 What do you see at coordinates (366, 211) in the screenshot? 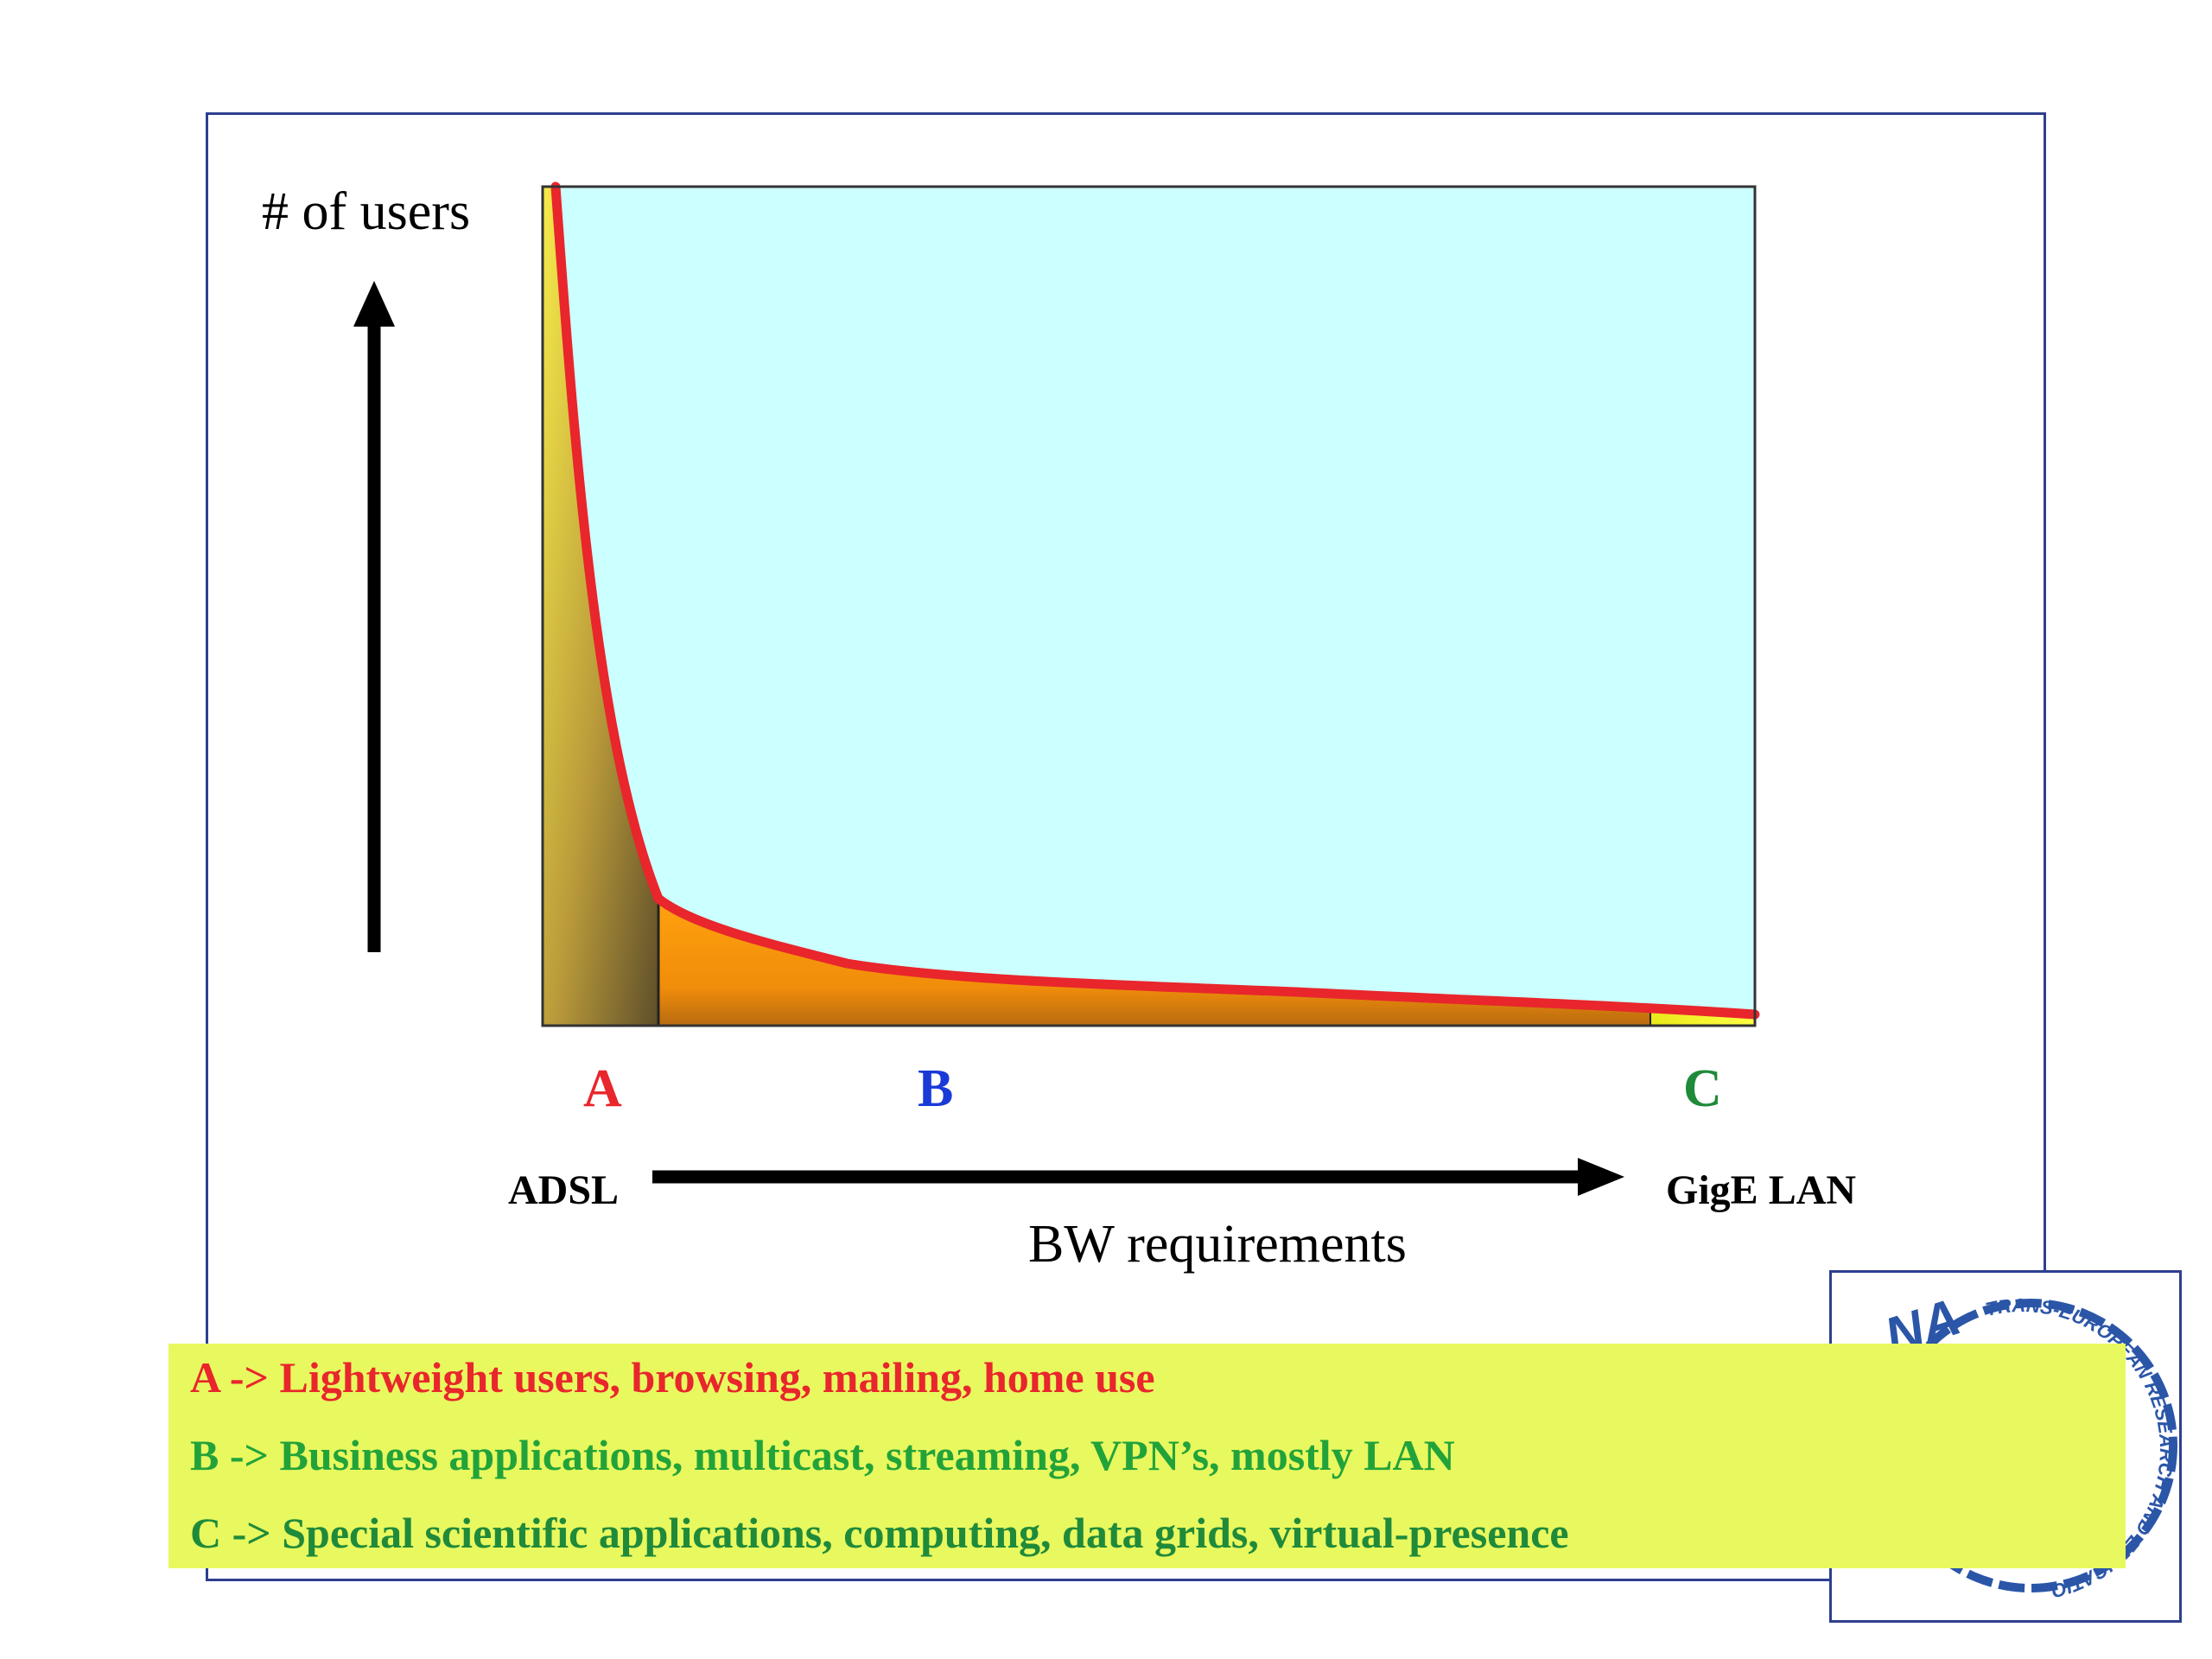
I see `y-axis-label: # of users` at bounding box center [366, 211].